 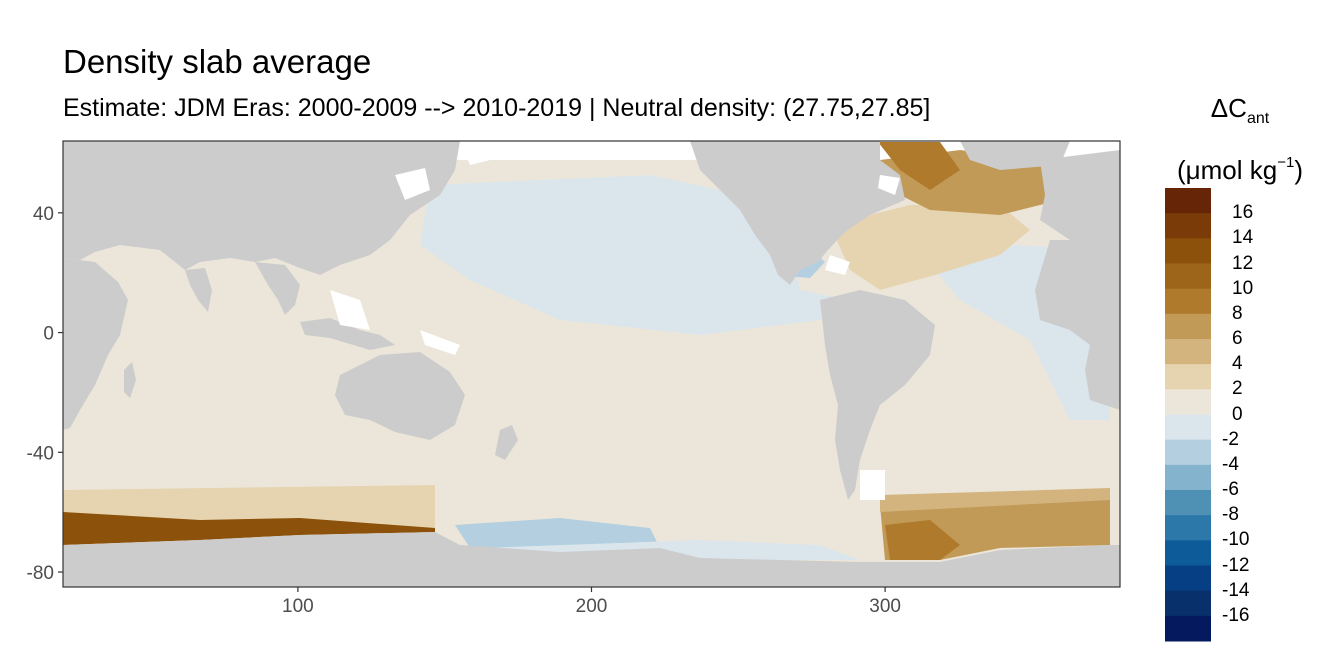 I want to click on y-axis: 40 0 -40 -80, so click(x=45, y=394).